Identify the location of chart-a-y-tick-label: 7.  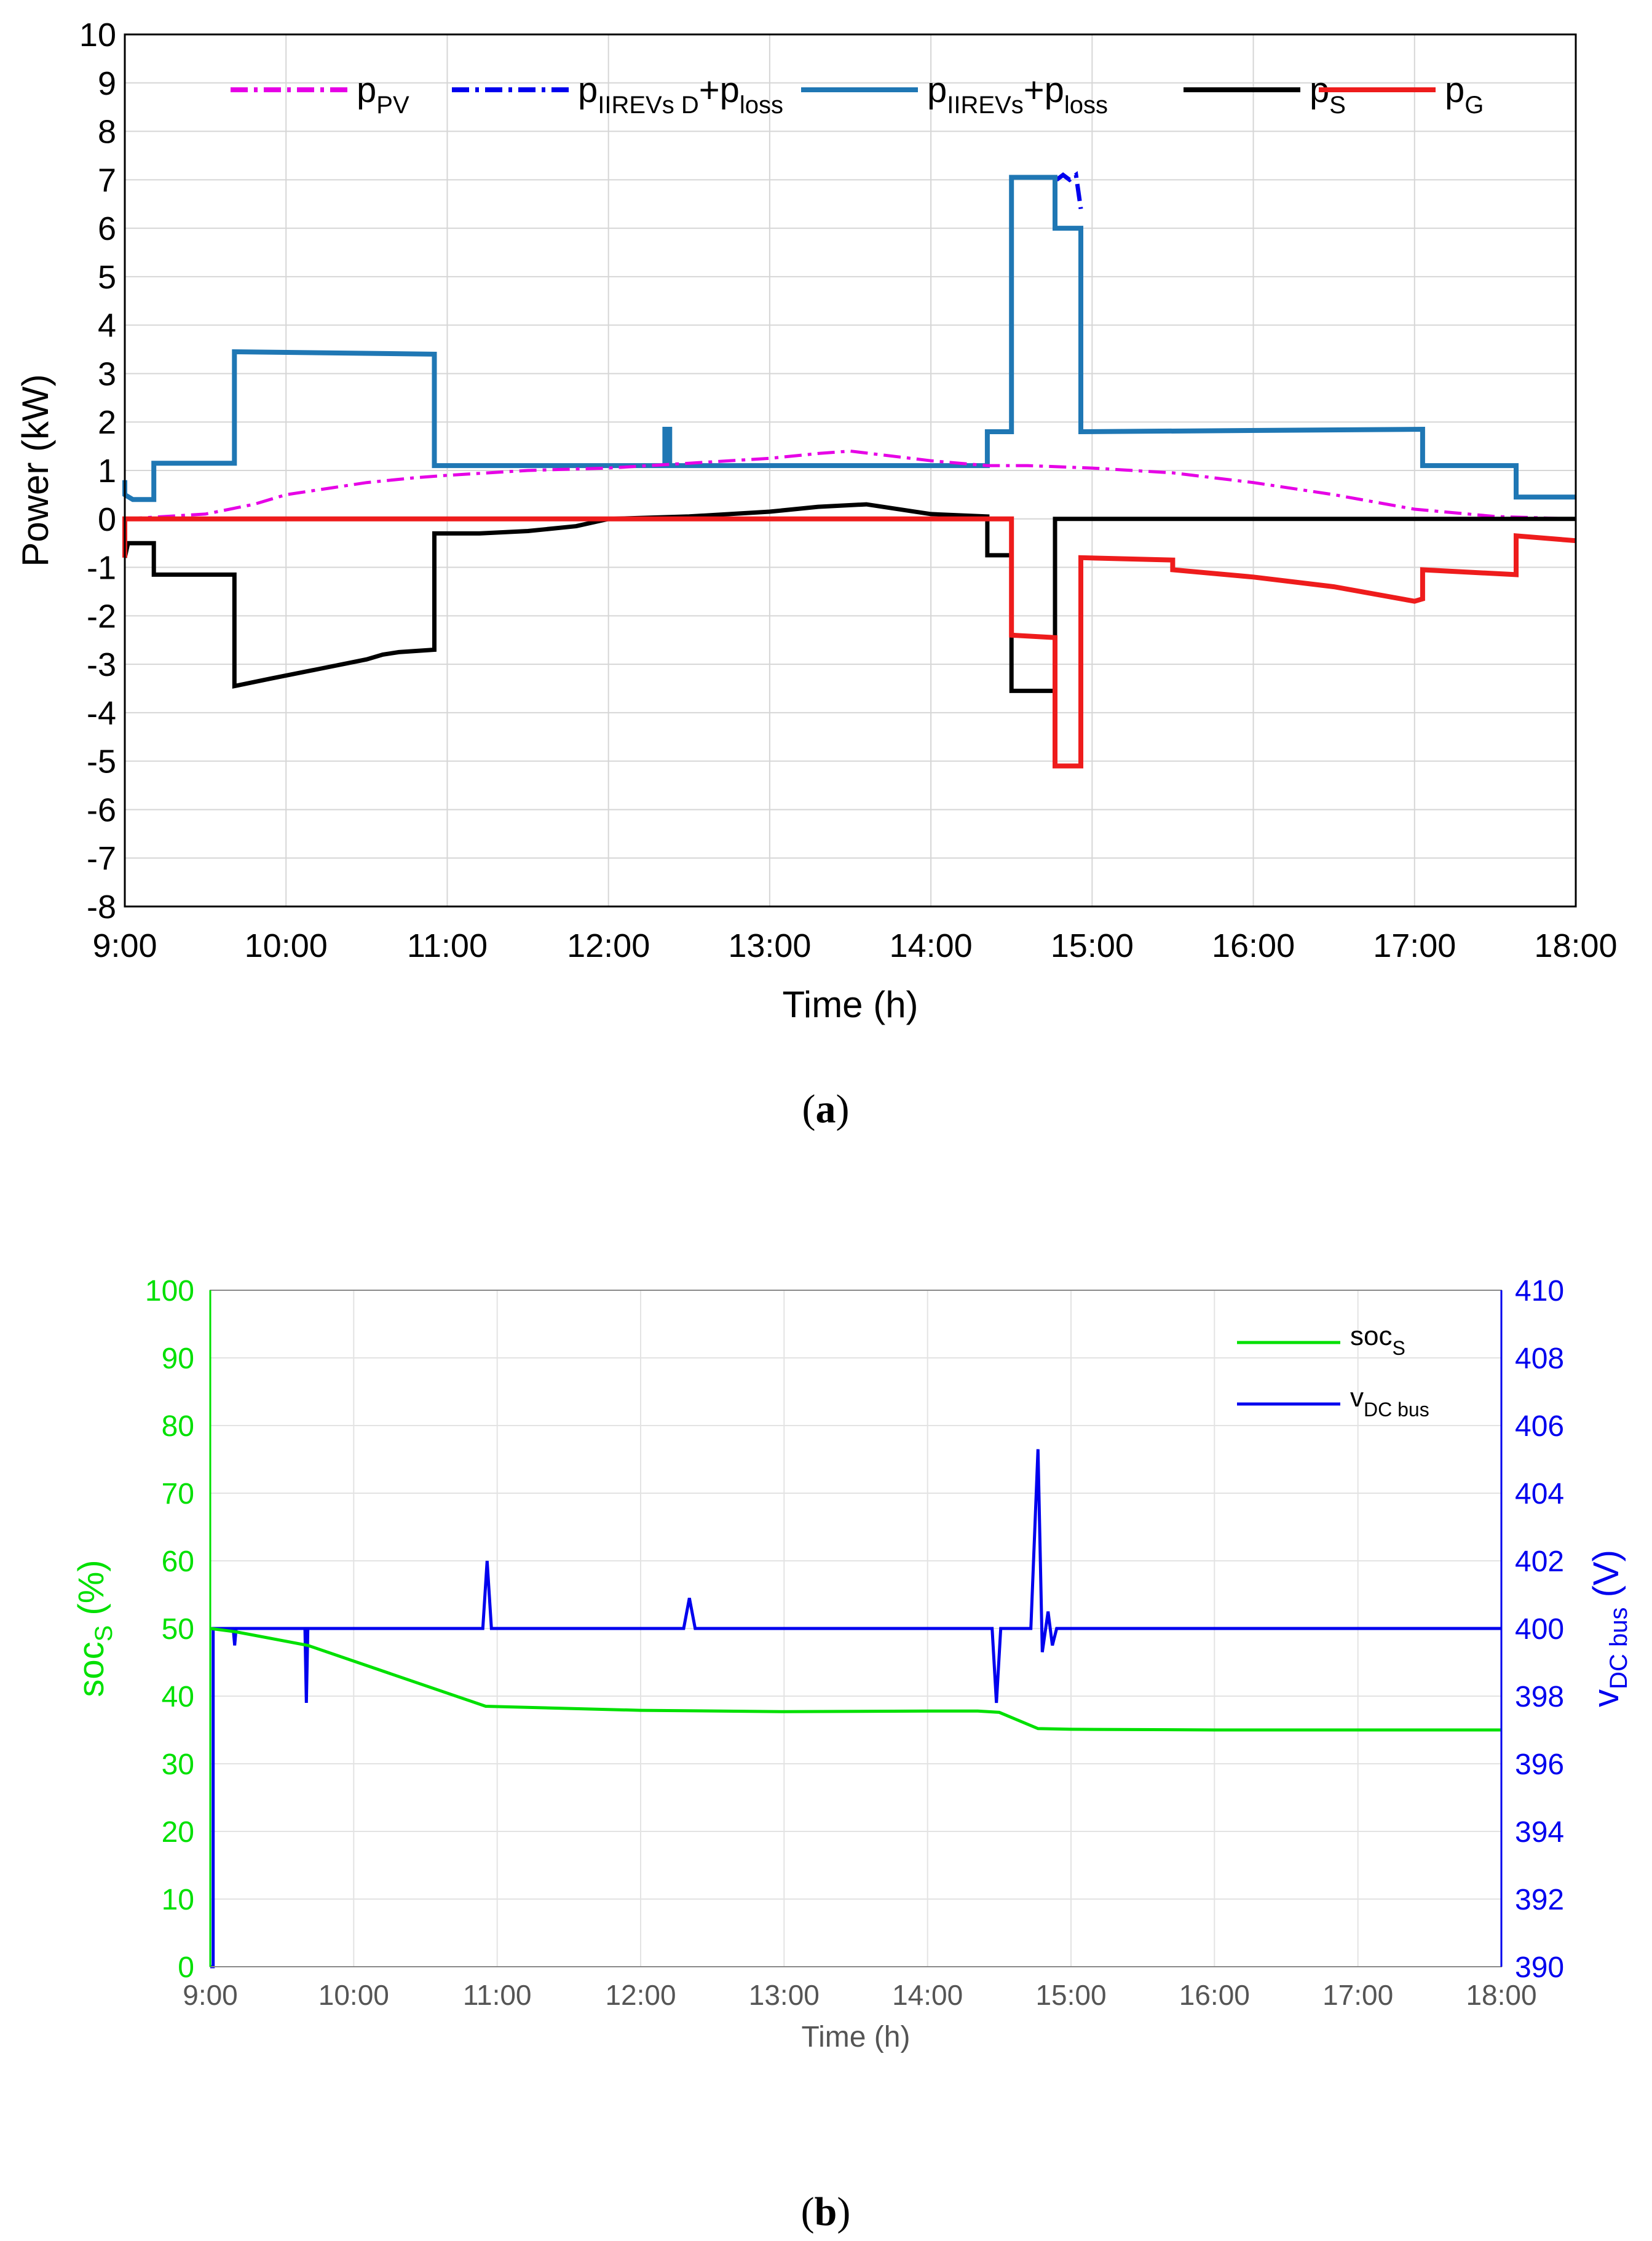
(107, 180).